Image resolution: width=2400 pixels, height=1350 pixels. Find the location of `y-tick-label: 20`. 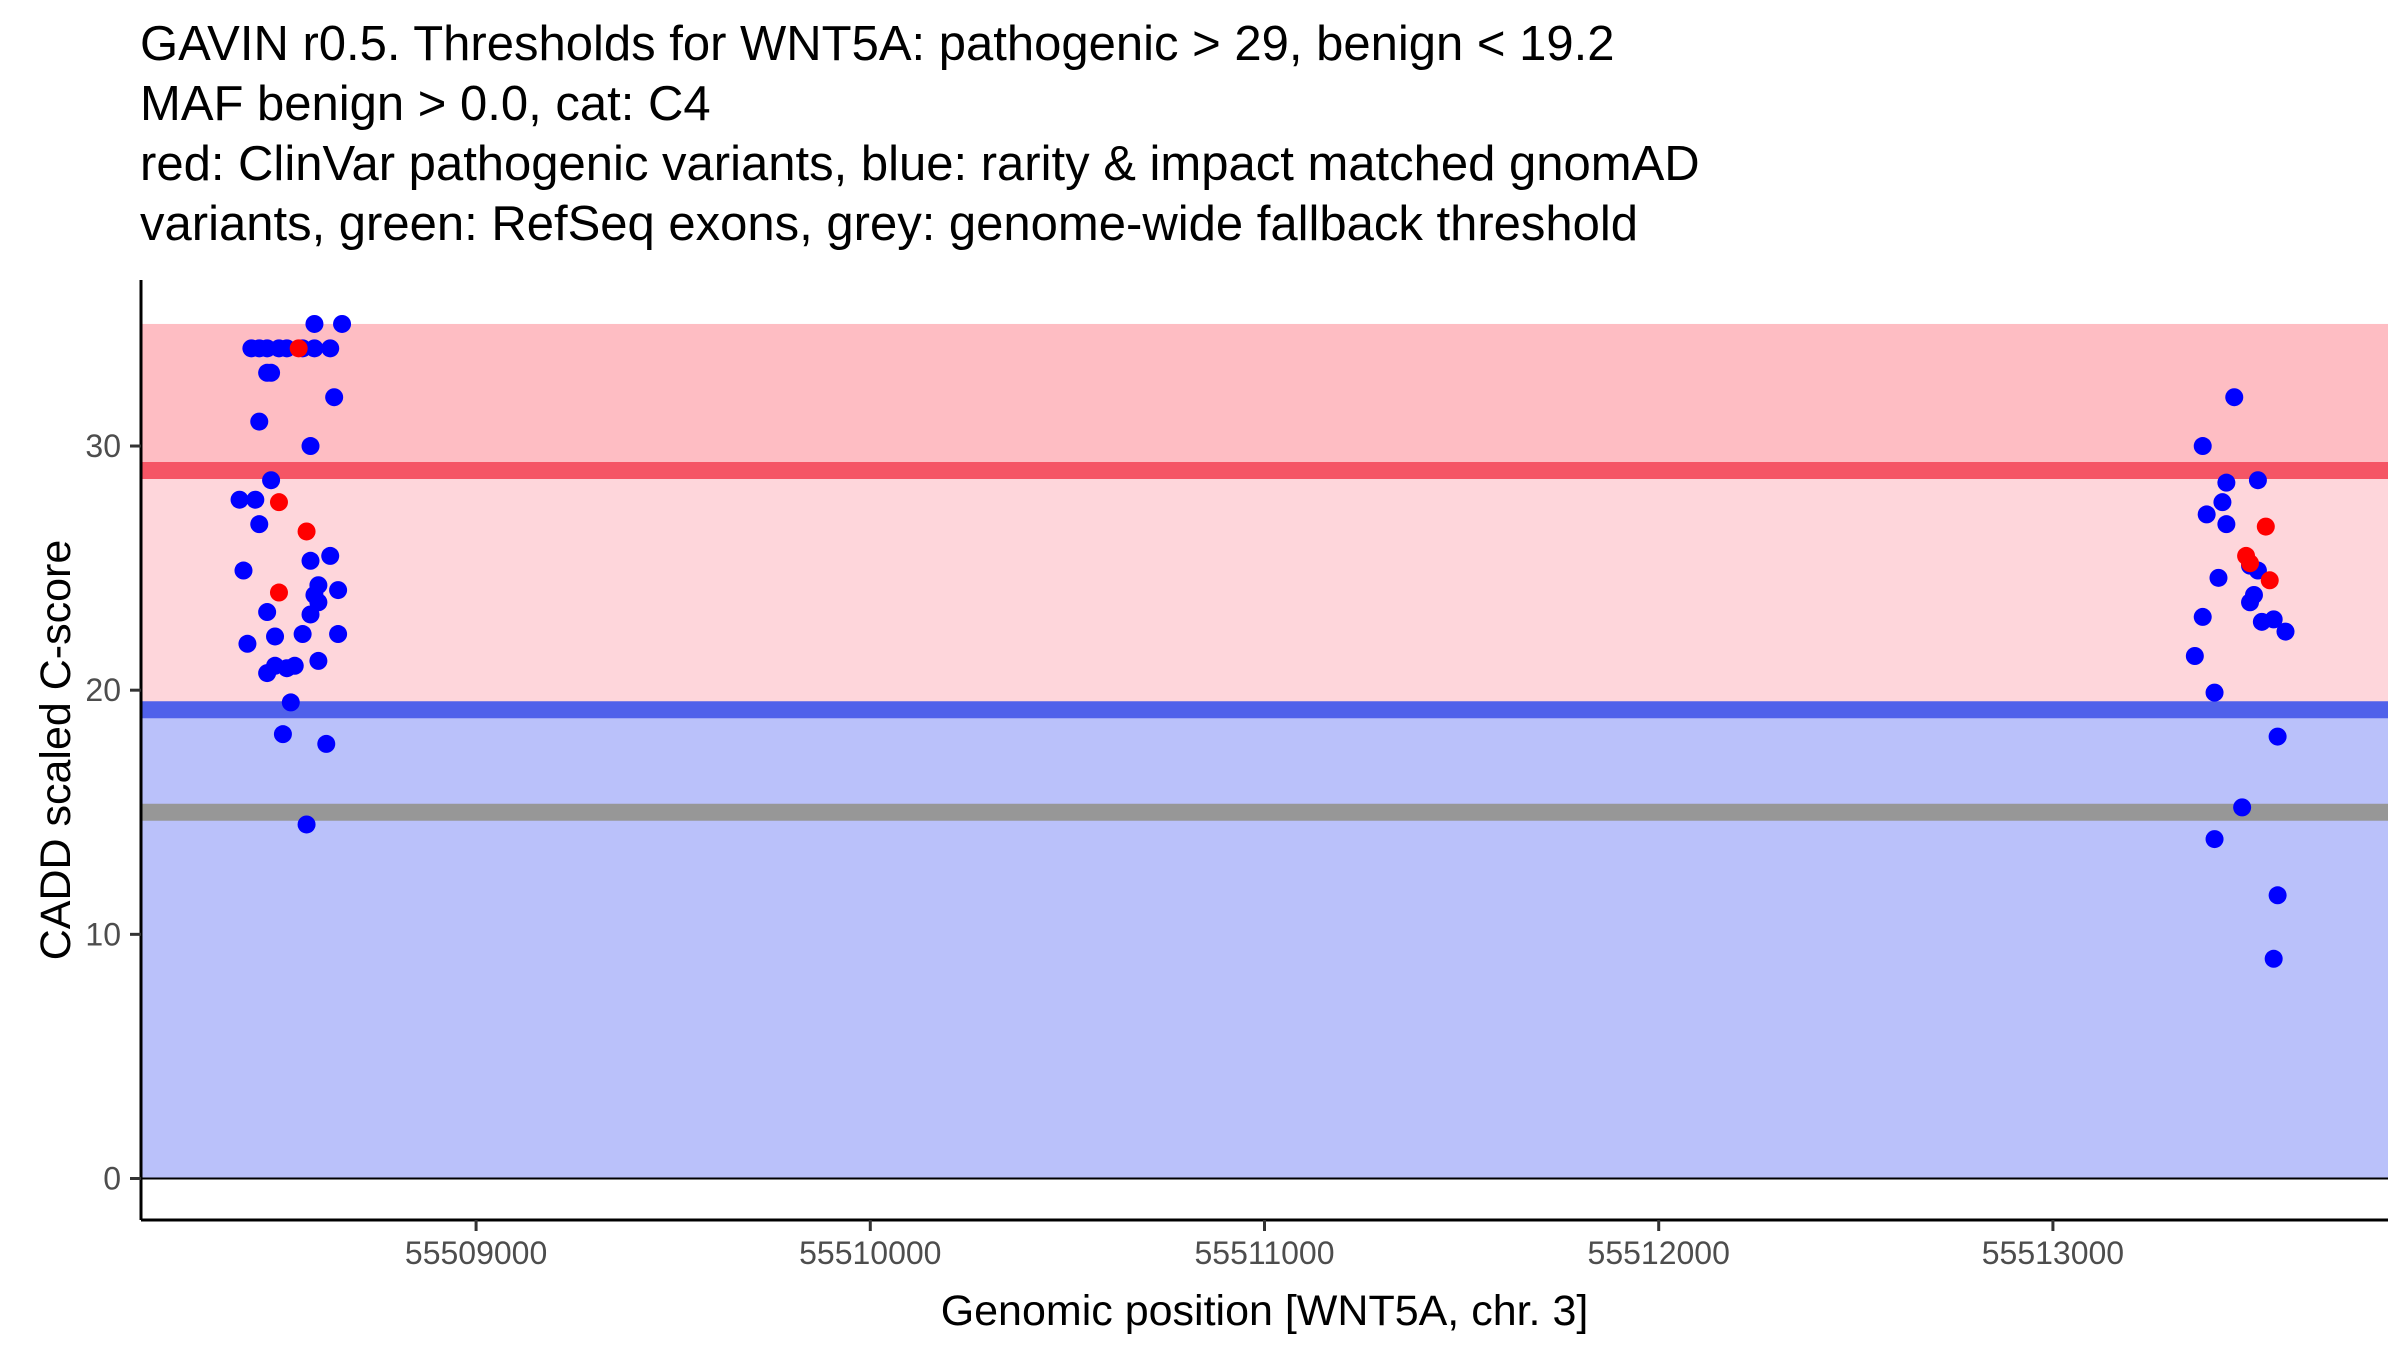

y-tick-label: 20 is located at coordinates (103, 690).